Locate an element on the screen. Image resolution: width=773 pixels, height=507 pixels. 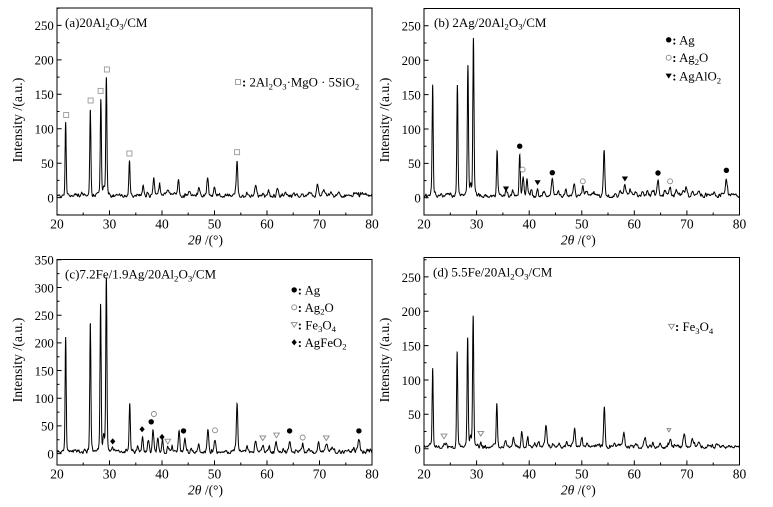
svg-text: (b) 2Ag/20Al2O3/CM is located at coordinates (490, 23).